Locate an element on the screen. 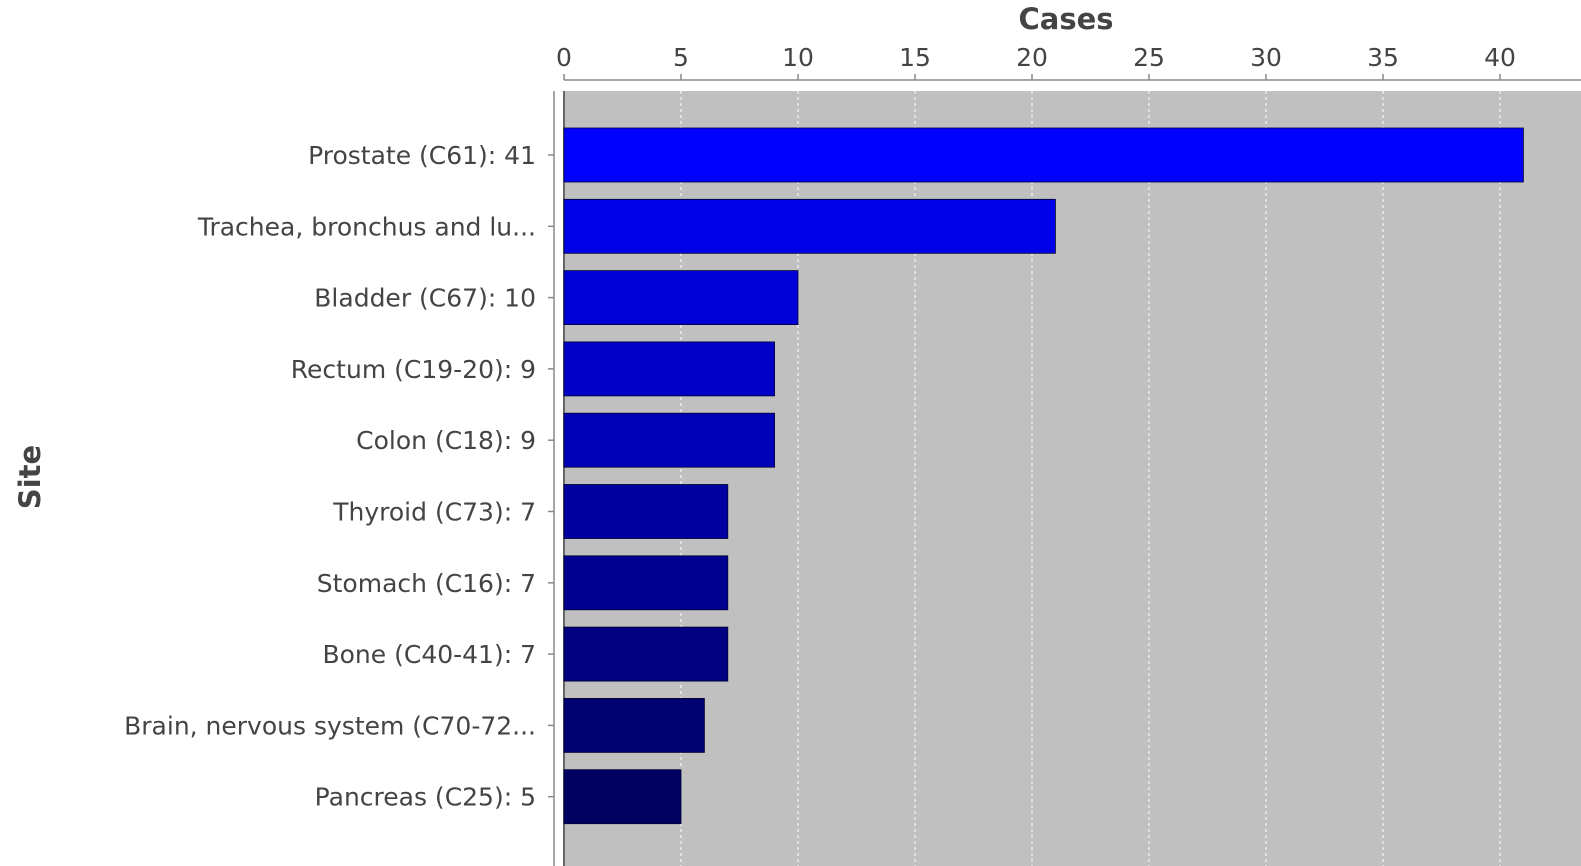 The height and width of the screenshot is (866, 1581). x-axis-title: Cases is located at coordinates (1065, 19).